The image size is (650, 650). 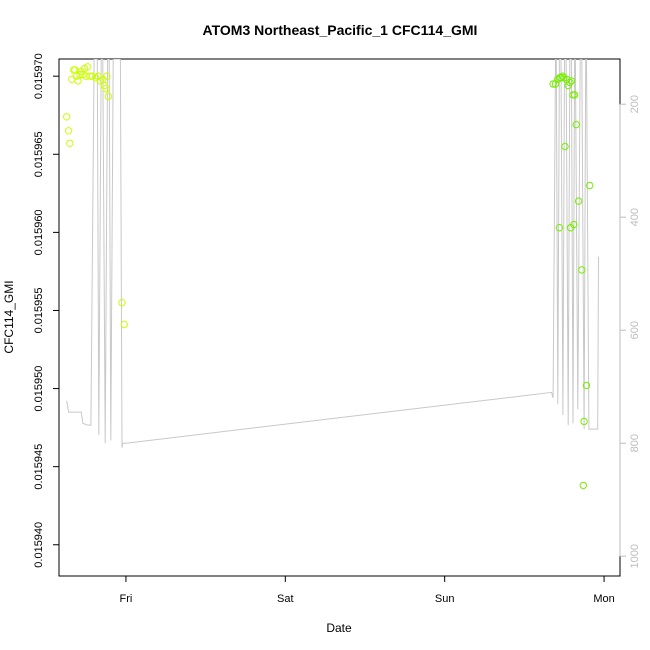 I want to click on y-axis-label: CFC114_GMI, so click(x=9, y=316).